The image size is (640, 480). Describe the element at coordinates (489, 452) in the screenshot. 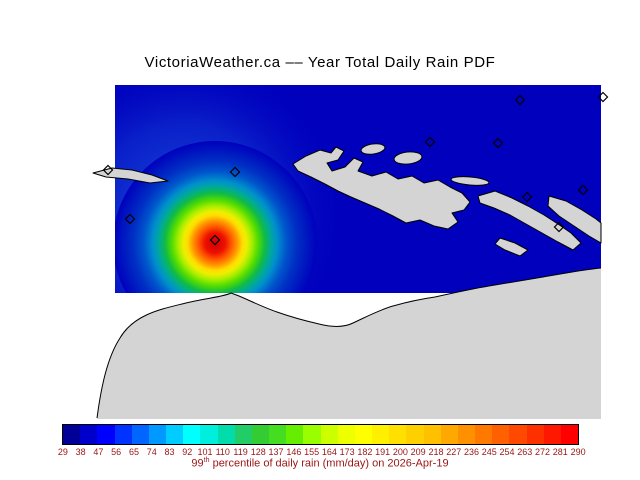

I see `colorbar-tick-label: 245` at that location.